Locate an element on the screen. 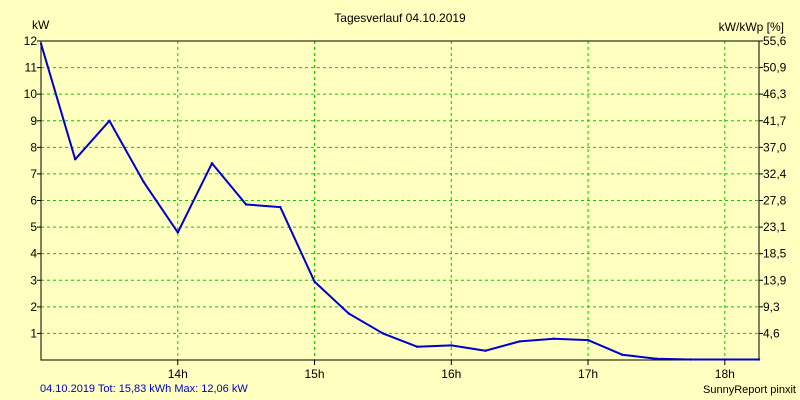 This screenshot has width=800, height=400. y-tick-label-left: 8 is located at coordinates (33, 147).